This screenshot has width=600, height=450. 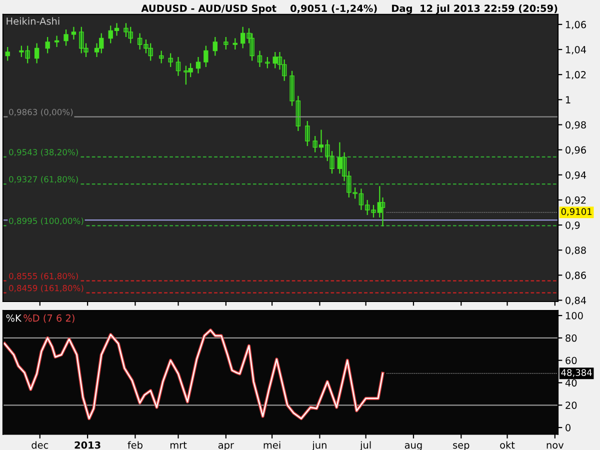 I want to click on ref-line-label: 0,8995 (100,00%), so click(x=46, y=222).